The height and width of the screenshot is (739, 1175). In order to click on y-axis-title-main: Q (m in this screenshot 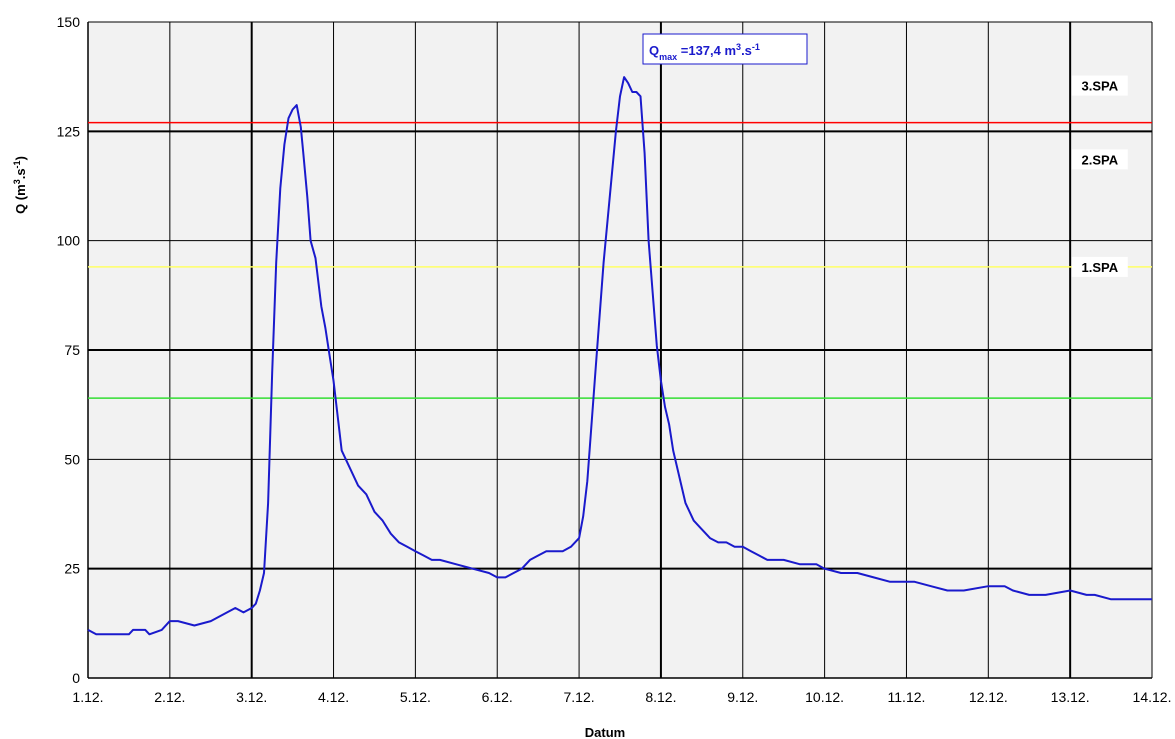, I will do `click(20, 199)`.